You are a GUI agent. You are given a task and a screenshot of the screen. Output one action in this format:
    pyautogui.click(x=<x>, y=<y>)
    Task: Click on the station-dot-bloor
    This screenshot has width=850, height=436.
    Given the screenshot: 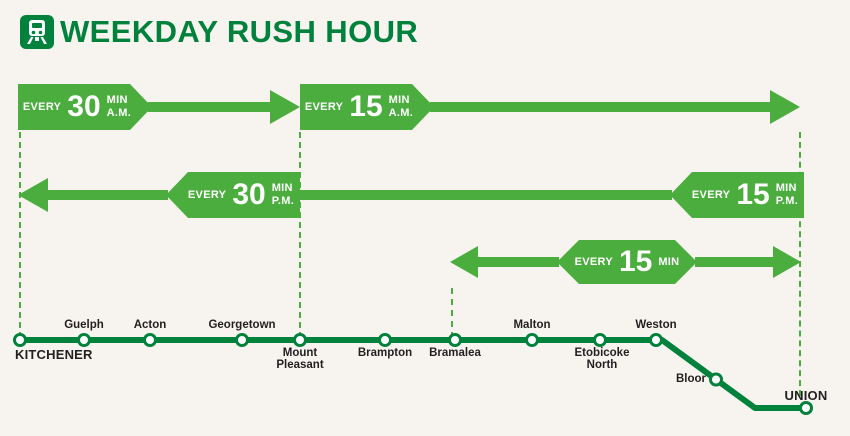 What is the action you would take?
    pyautogui.click(x=716, y=379)
    